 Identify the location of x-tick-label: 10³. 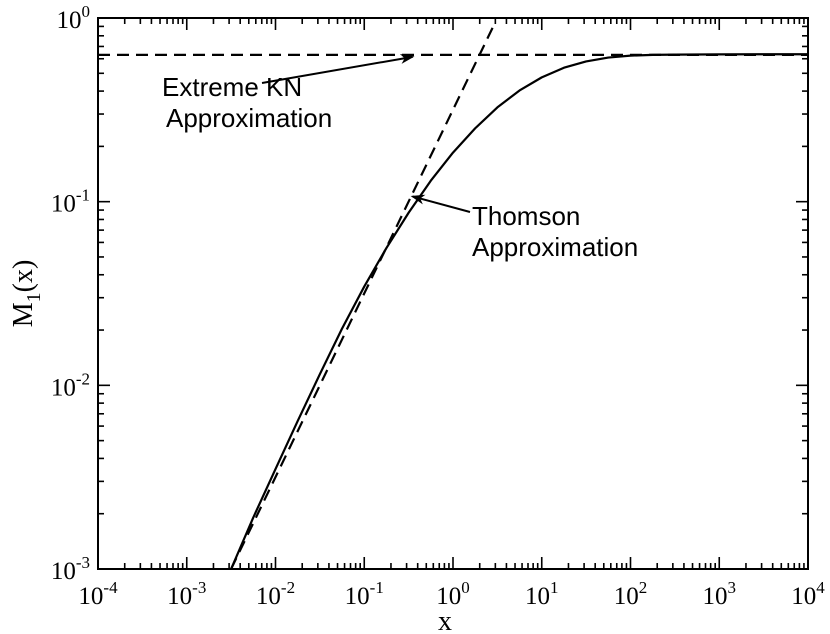
(720, 594).